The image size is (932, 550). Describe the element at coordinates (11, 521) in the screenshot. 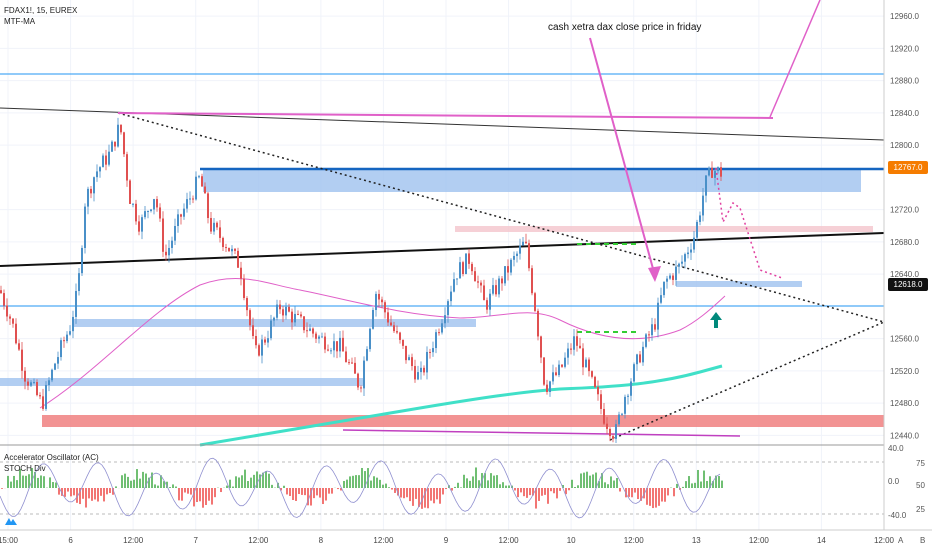

I see `tradingview-logo` at that location.